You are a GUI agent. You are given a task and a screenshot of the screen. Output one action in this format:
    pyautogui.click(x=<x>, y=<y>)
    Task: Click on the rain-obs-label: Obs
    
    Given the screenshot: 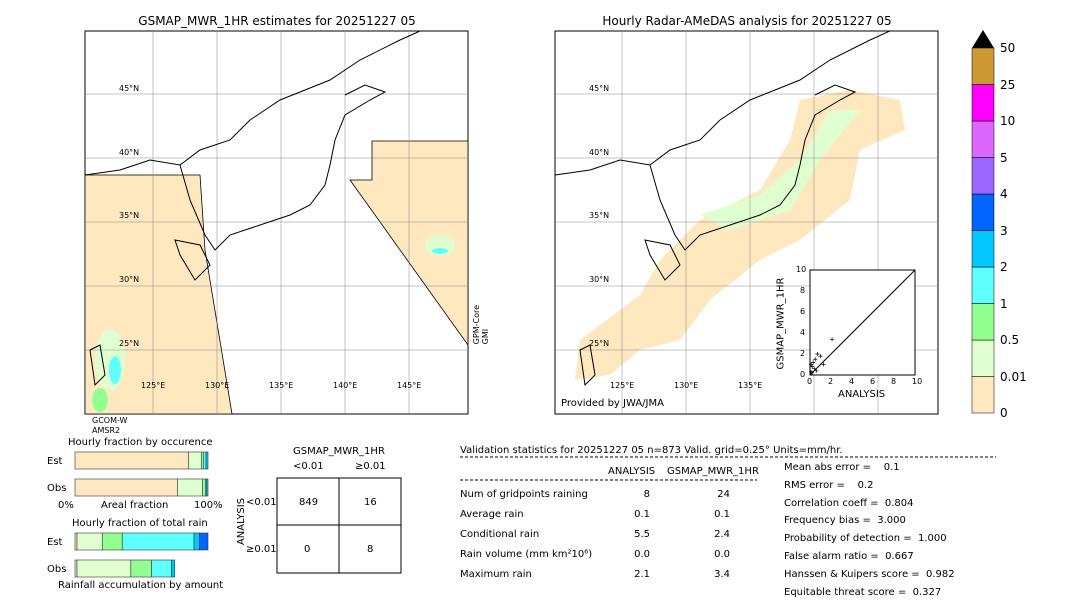 What is the action you would take?
    pyautogui.click(x=57, y=569)
    